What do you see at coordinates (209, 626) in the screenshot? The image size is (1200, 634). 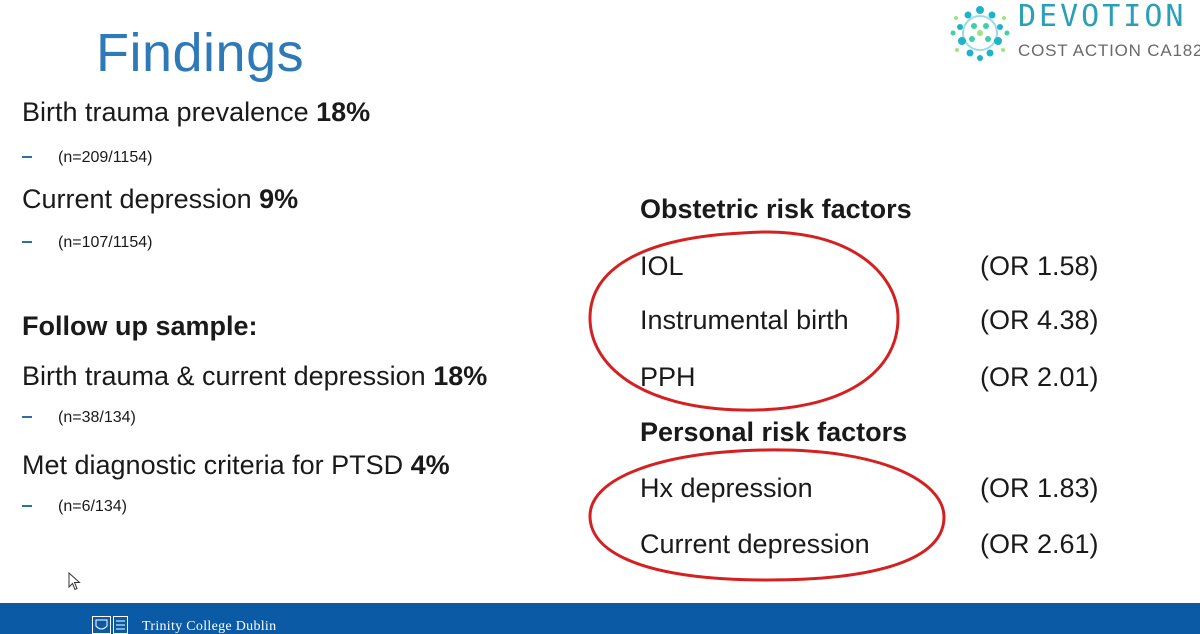 I see `institution-name: Trinity College Dublin` at bounding box center [209, 626].